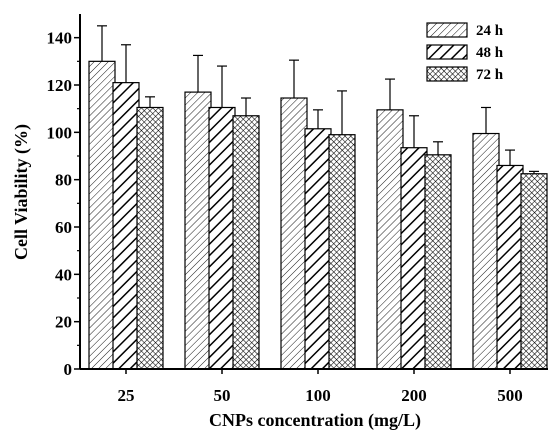 Image resolution: width=548 pixels, height=432 pixels. What do you see at coordinates (21, 192) in the screenshot?
I see `y-axis-label: Cell Viability (%)` at bounding box center [21, 192].